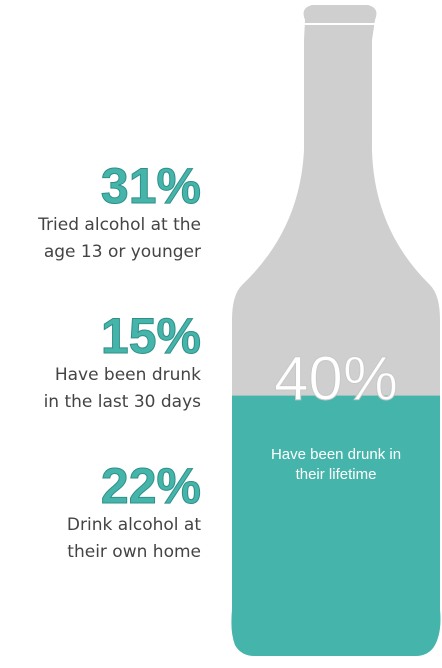  What do you see at coordinates (122, 252) in the screenshot?
I see `stat-text: age 13 or younger` at bounding box center [122, 252].